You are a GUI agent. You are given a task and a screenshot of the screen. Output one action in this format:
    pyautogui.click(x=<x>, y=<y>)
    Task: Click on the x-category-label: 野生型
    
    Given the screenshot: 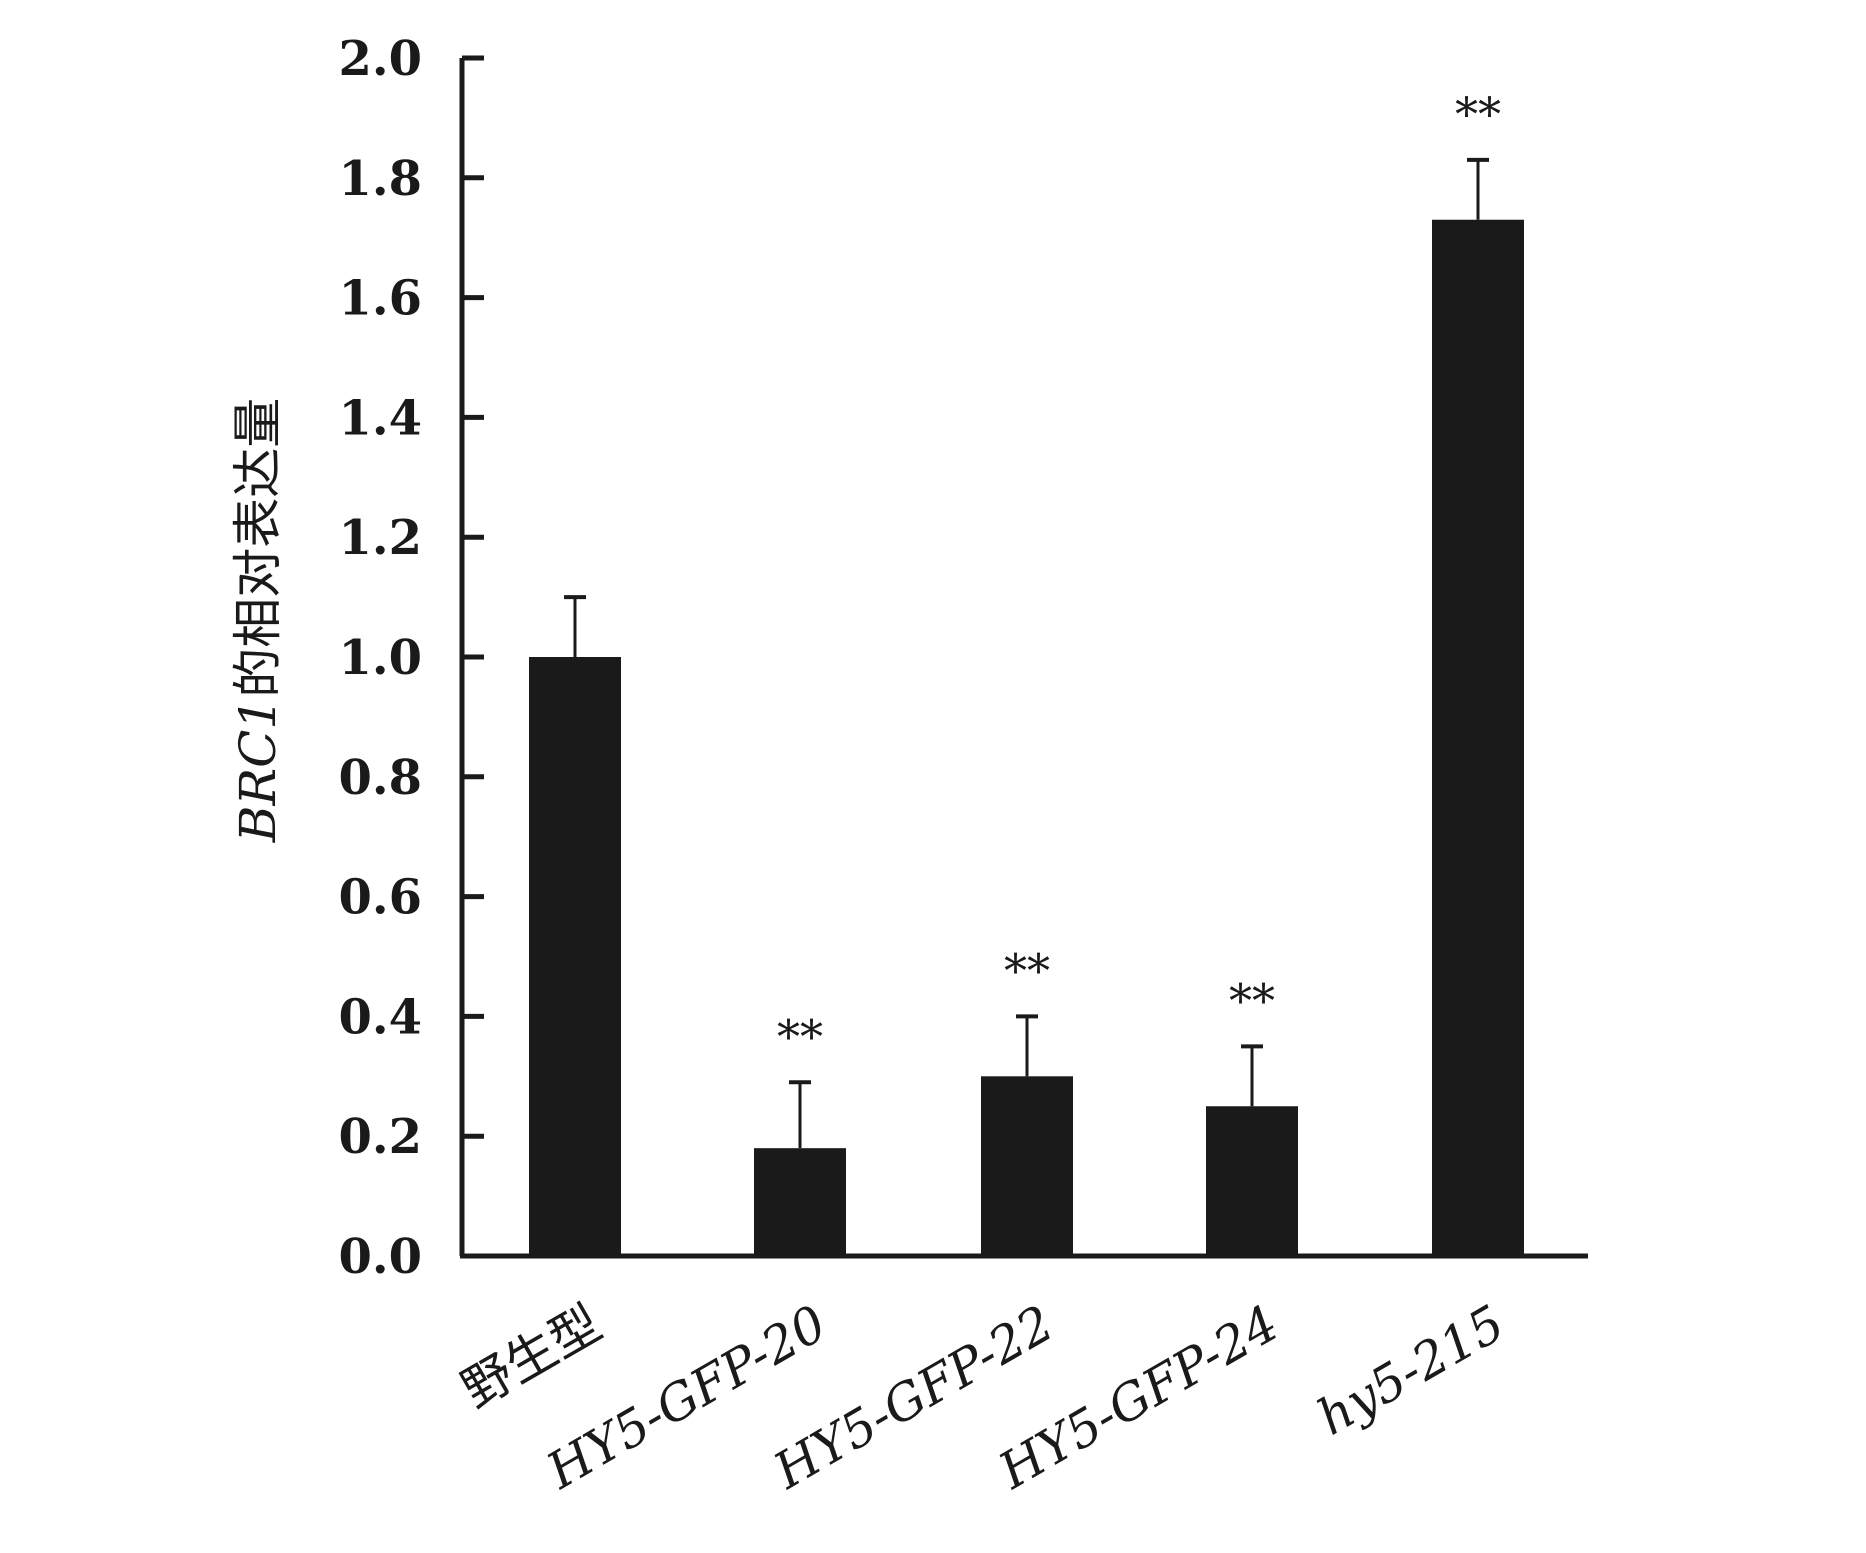 What is the action you would take?
    pyautogui.click(x=531, y=1356)
    